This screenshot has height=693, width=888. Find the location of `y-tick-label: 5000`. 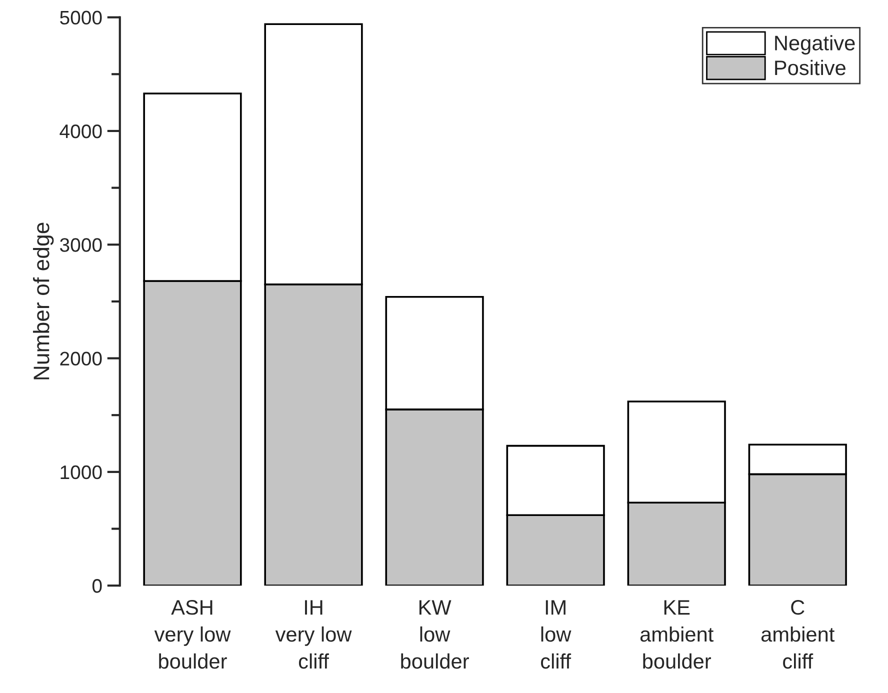

y-tick-label: 5000 is located at coordinates (81, 17).